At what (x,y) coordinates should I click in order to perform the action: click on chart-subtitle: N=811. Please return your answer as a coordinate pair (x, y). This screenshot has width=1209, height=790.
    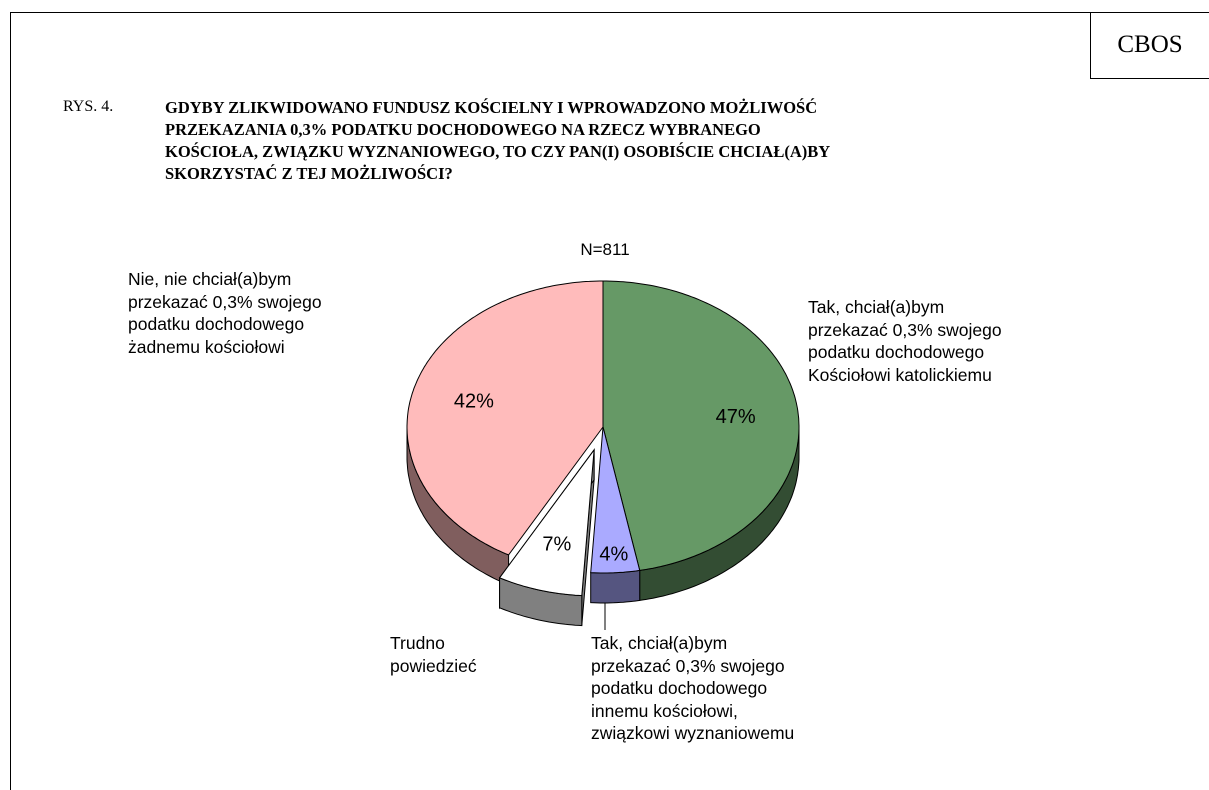
    Looking at the image, I should click on (605, 249).